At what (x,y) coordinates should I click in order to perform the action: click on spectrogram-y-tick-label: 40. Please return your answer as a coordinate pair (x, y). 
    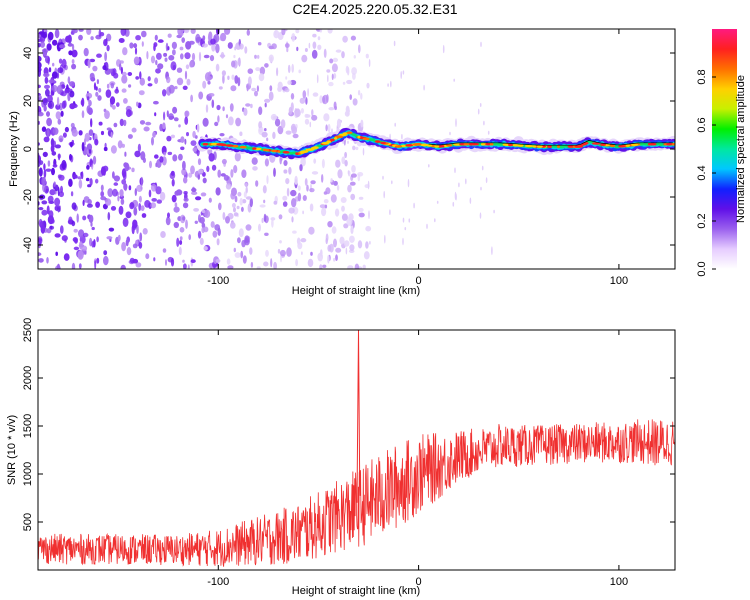
    Looking at the image, I should click on (28, 53).